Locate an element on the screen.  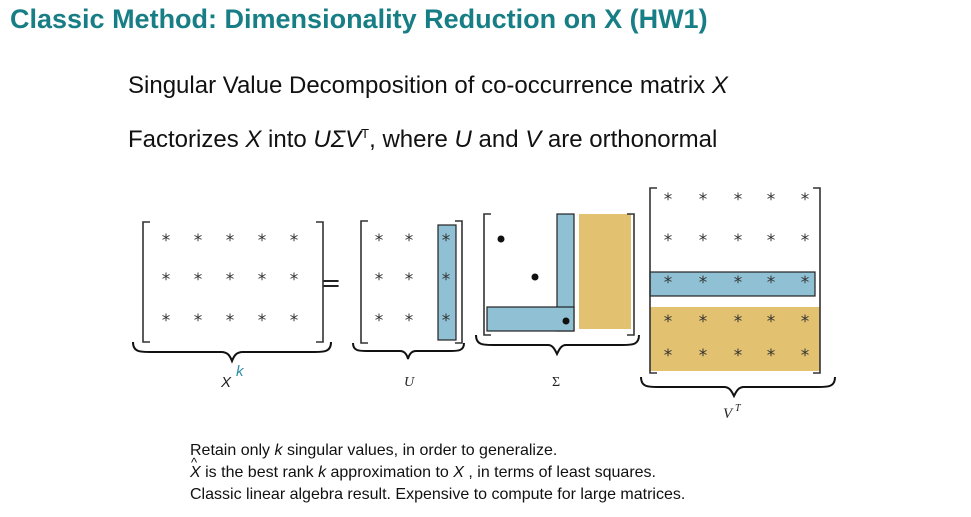
note-2-x: X is located at coordinates (458, 472).